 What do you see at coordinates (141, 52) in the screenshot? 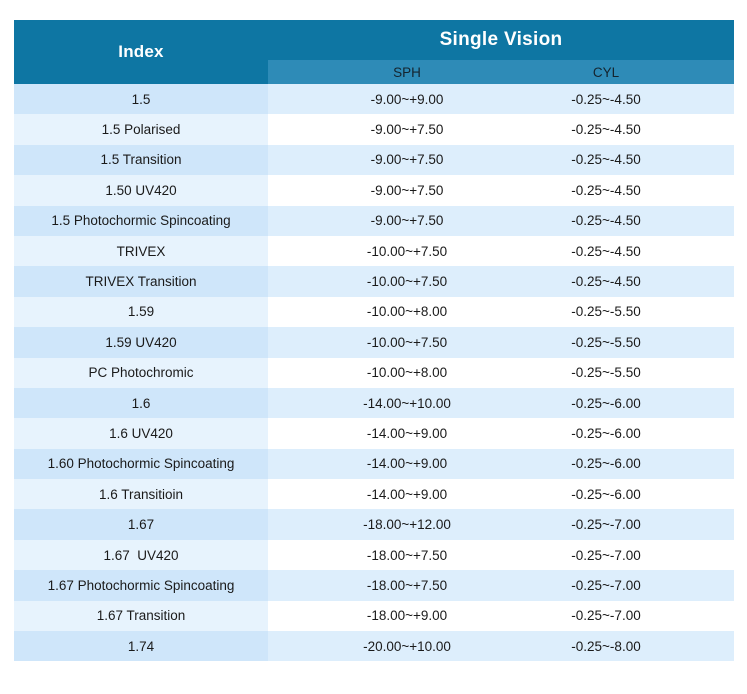
I see `index-column-header: Index` at bounding box center [141, 52].